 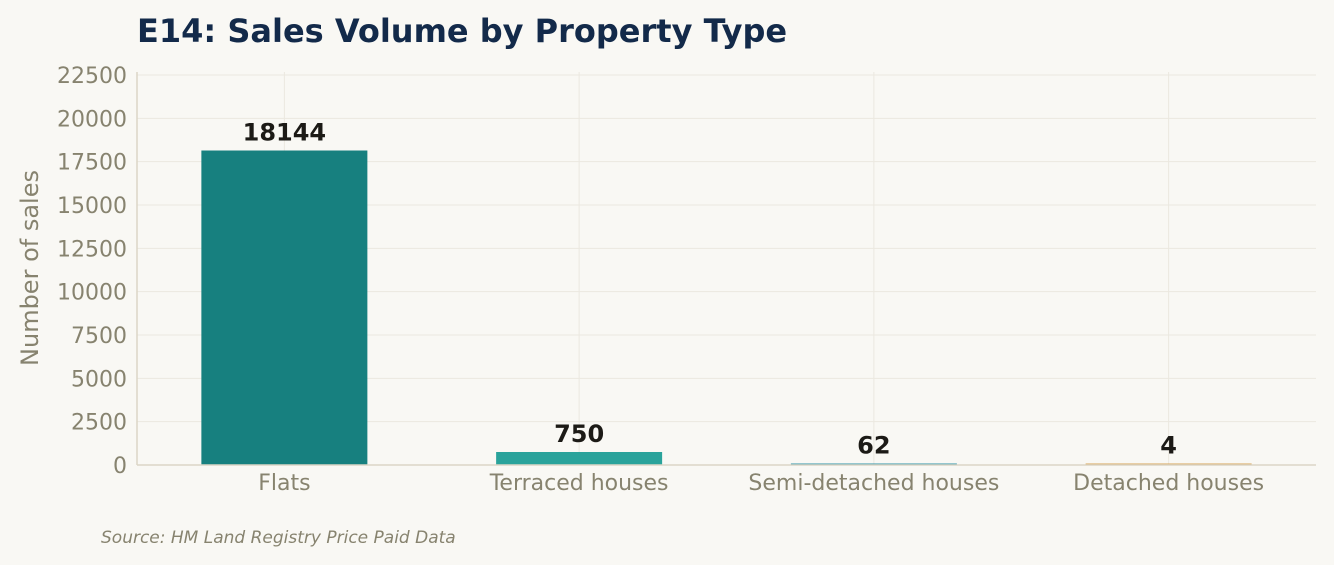 I want to click on x-tick-label: Terraced houses, so click(x=579, y=483).